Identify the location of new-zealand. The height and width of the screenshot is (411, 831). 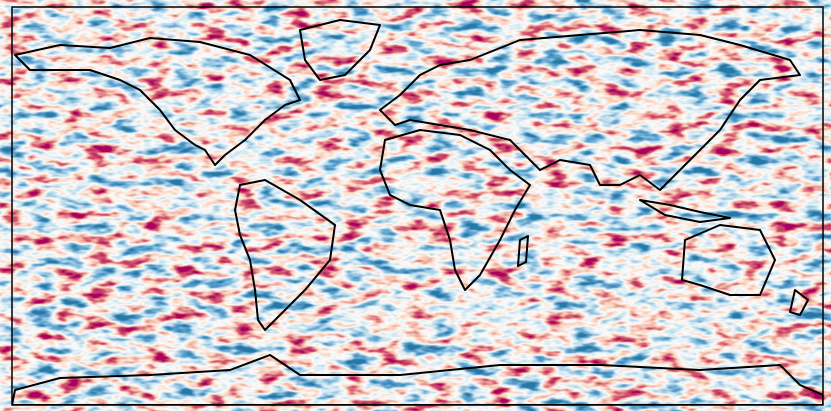
(799, 302).